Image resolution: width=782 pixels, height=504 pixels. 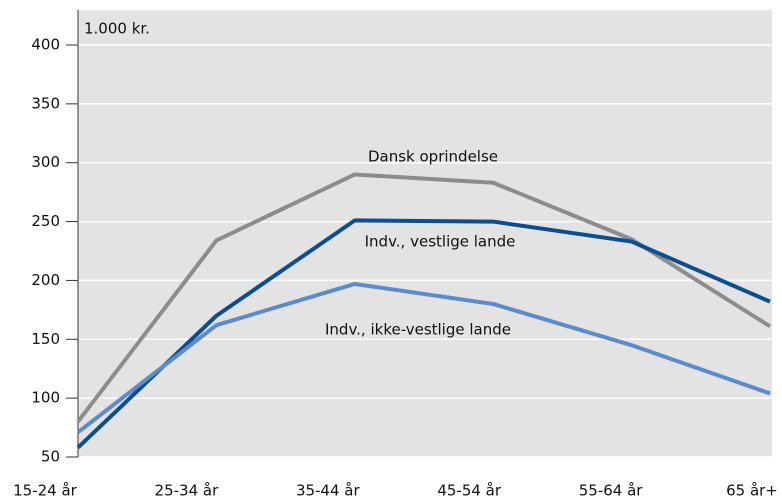 I want to click on series-label: Indv., ikke-vestlige lande, so click(x=418, y=330).